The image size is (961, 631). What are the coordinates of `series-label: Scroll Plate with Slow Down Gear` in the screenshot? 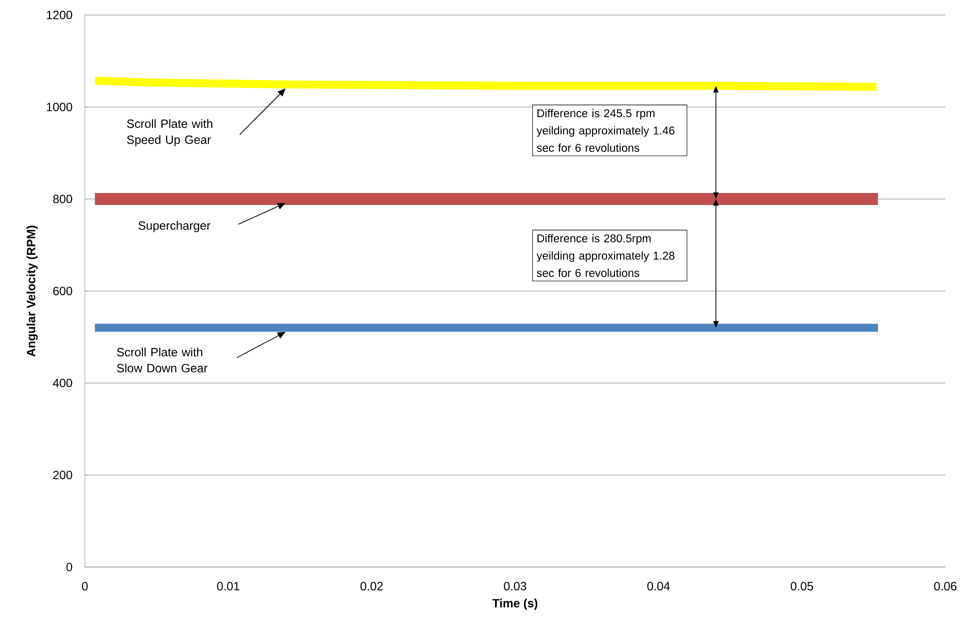 It's located at (162, 360).